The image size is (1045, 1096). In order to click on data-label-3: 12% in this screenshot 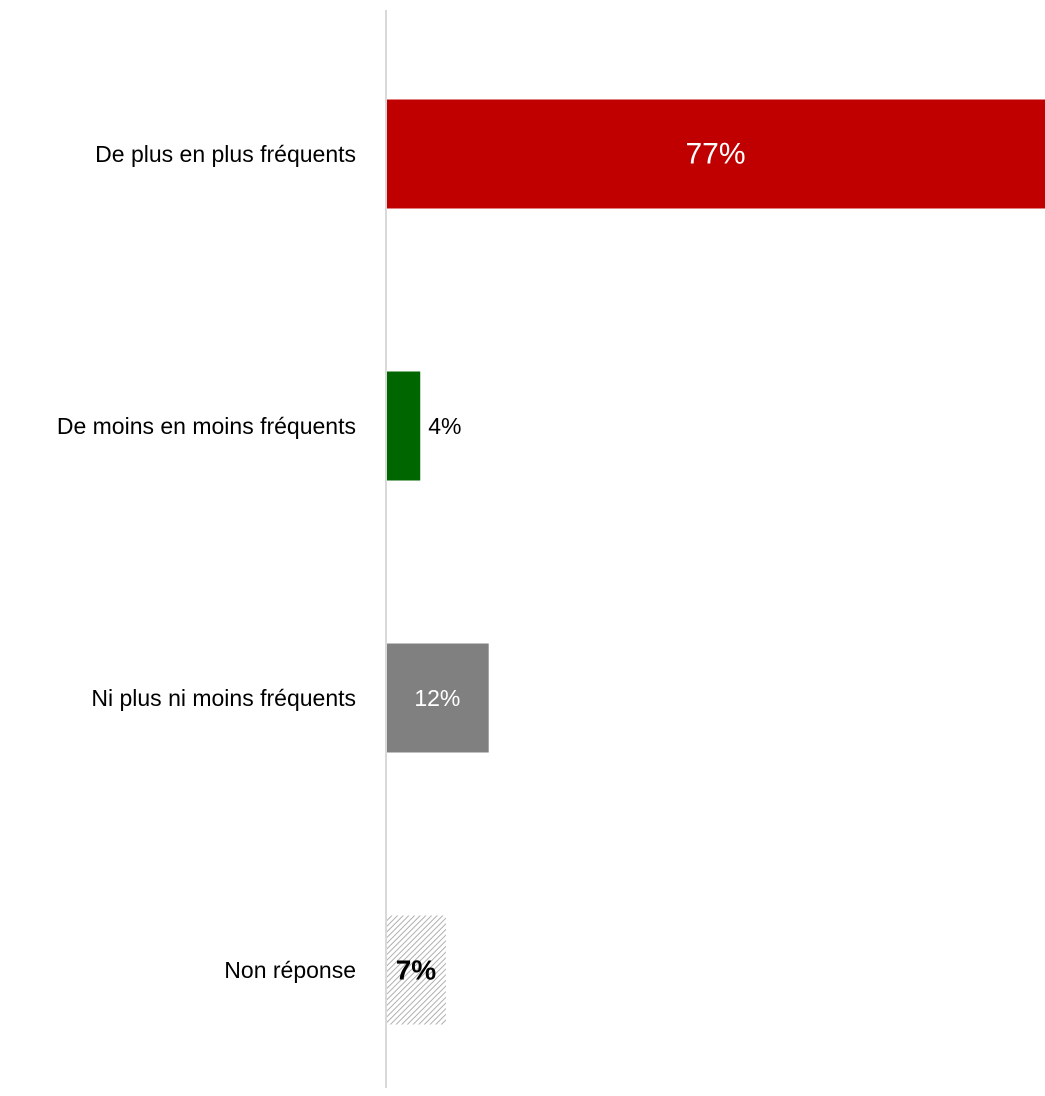, I will do `click(437, 698)`.